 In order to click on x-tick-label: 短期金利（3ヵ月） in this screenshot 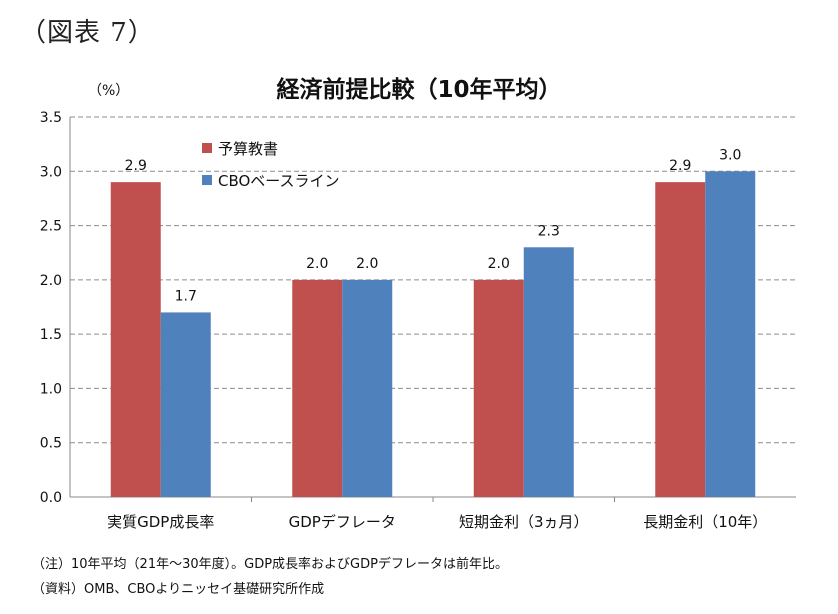, I will do `click(524, 522)`.